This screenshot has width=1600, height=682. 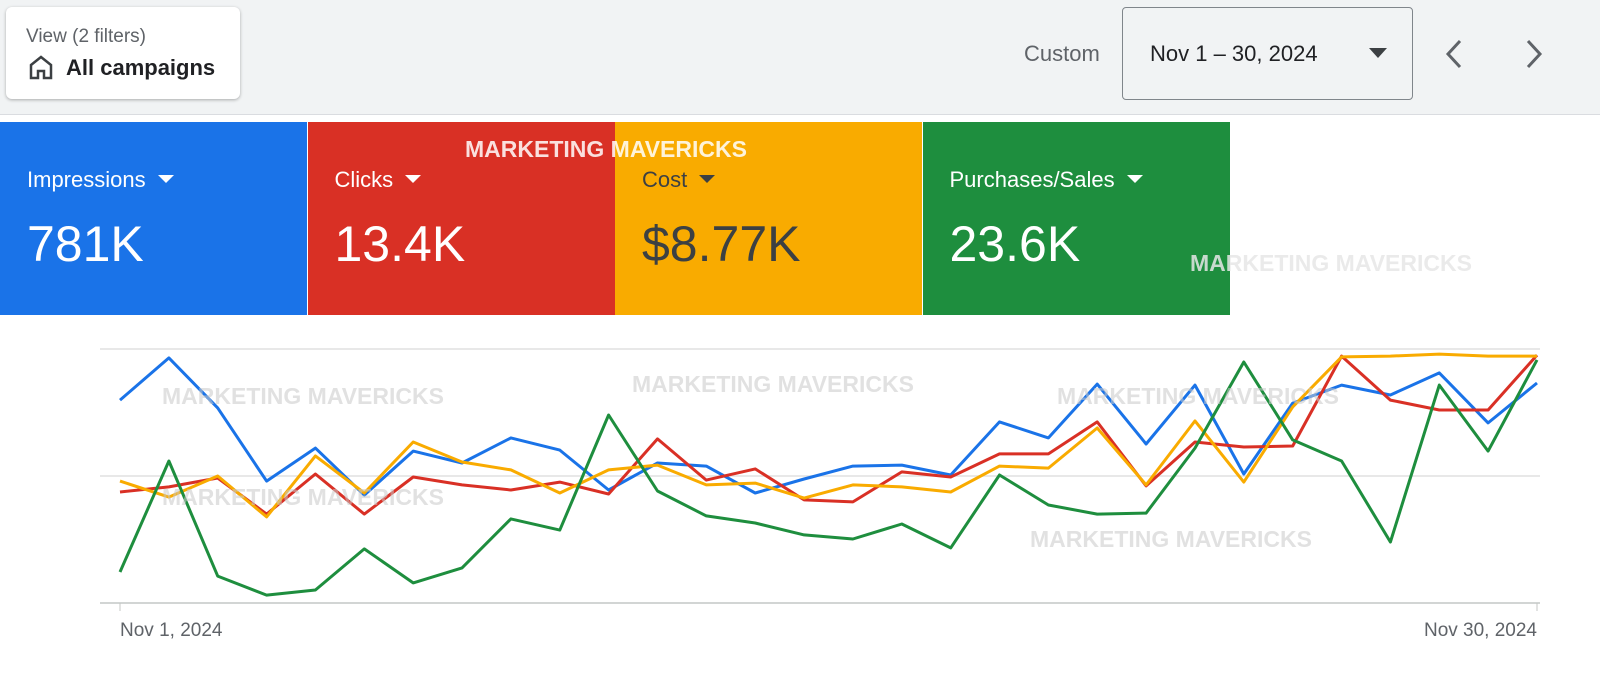 I want to click on prev-button, so click(x=1455, y=54).